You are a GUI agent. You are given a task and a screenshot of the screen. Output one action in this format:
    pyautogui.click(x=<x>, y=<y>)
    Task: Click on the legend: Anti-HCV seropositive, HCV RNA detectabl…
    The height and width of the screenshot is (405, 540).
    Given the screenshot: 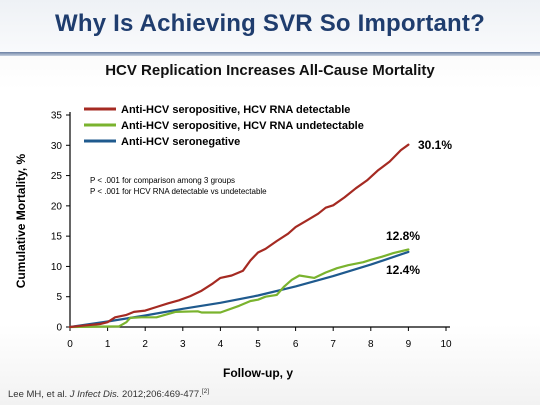 What is the action you would take?
    pyautogui.click(x=224, y=126)
    